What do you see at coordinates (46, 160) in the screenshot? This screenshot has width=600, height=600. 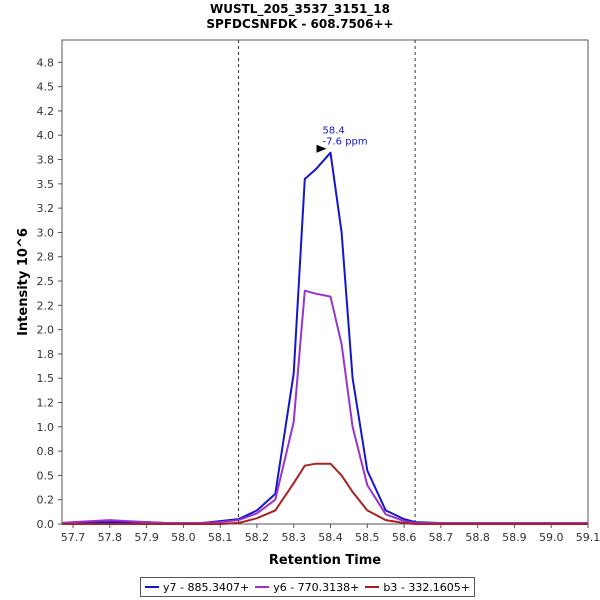 I see `y-tick-label: 3.8` at bounding box center [46, 160].